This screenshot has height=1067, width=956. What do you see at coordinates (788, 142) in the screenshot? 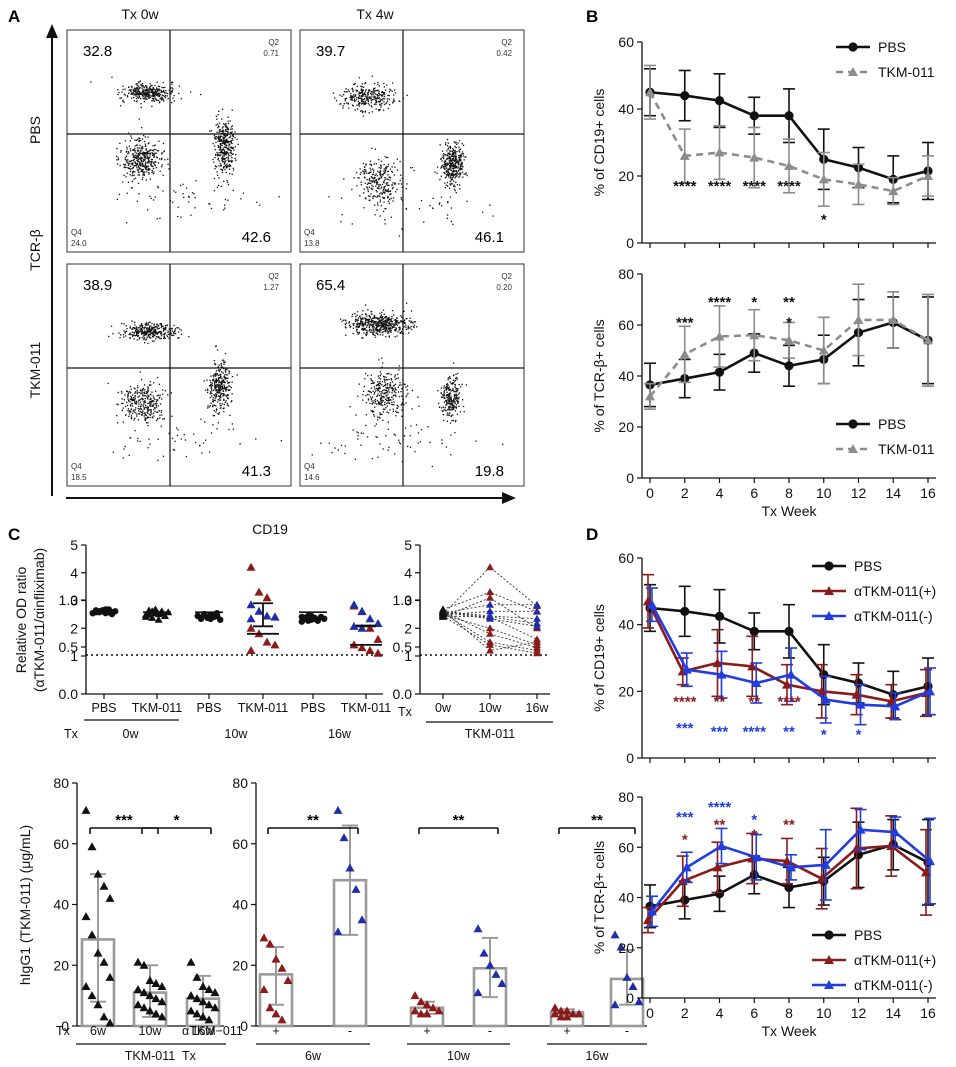
I see `series-line` at bounding box center [788, 142].